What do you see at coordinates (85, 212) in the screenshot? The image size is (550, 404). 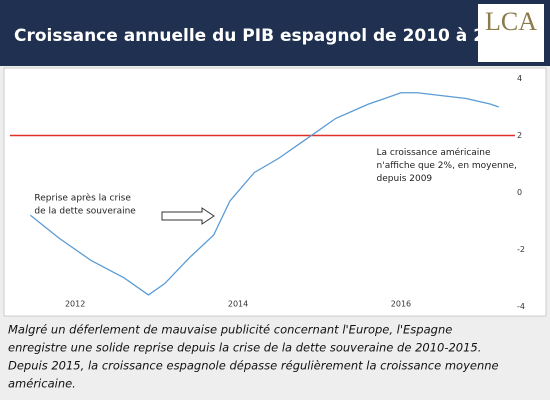 I see `annotation: de la dette souveraine` at bounding box center [85, 212].